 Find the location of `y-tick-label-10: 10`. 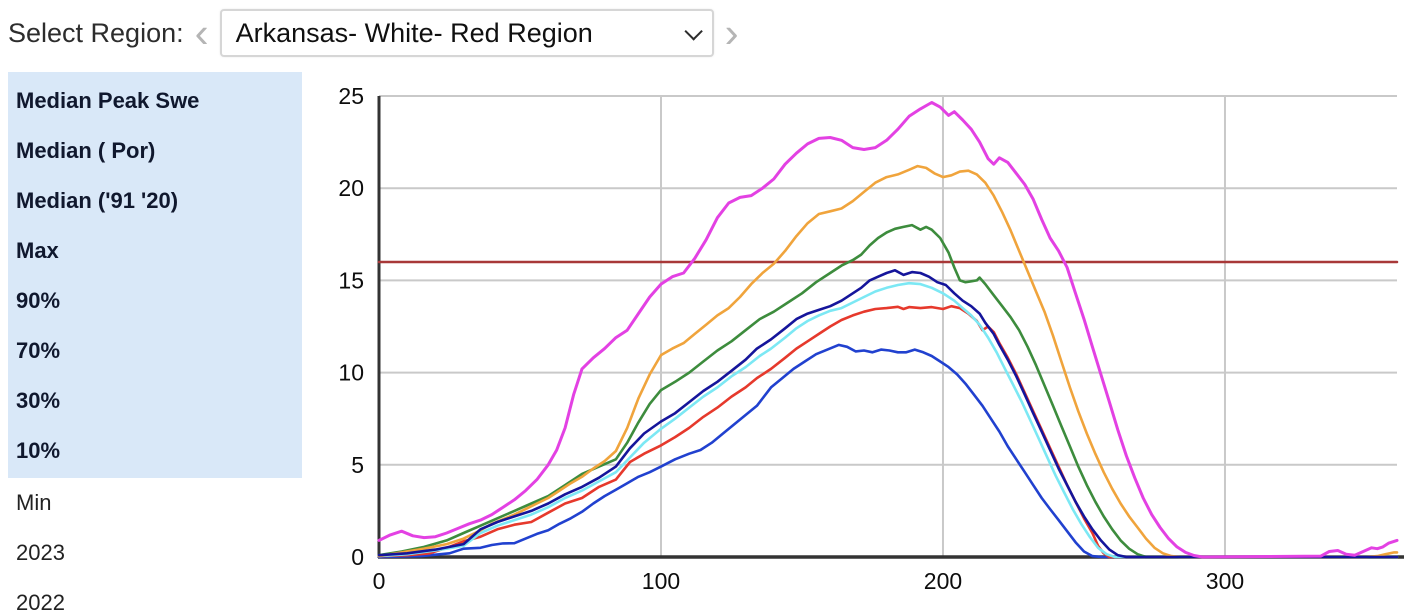

y-tick-label-10: 10 is located at coordinates (351, 373).